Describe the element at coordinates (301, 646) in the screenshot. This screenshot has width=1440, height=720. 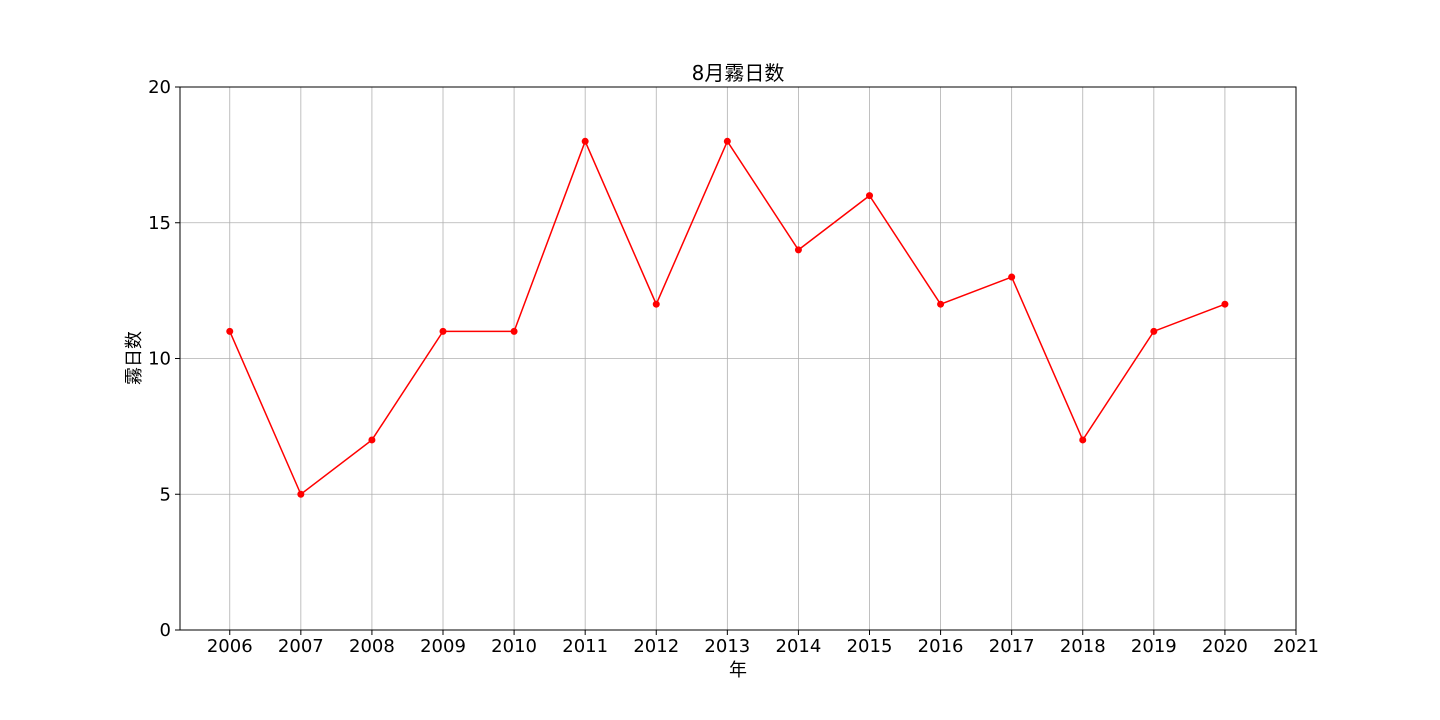
I see `x-tick-label: 2007` at that location.